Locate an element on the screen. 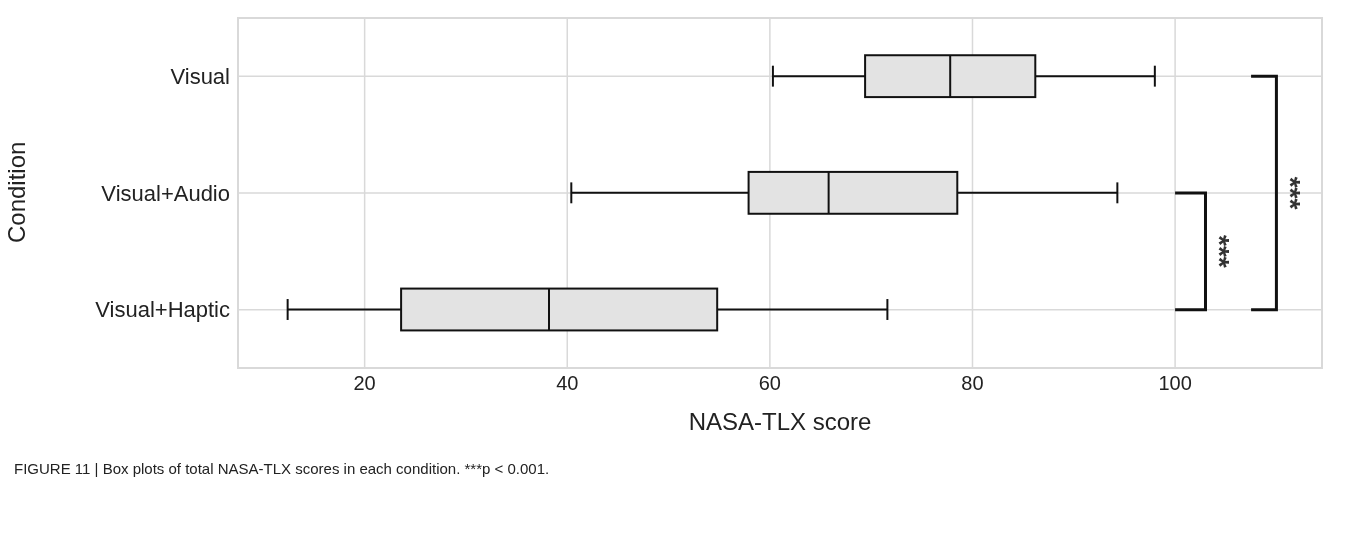  x-tick-label: 40 is located at coordinates (567, 383).